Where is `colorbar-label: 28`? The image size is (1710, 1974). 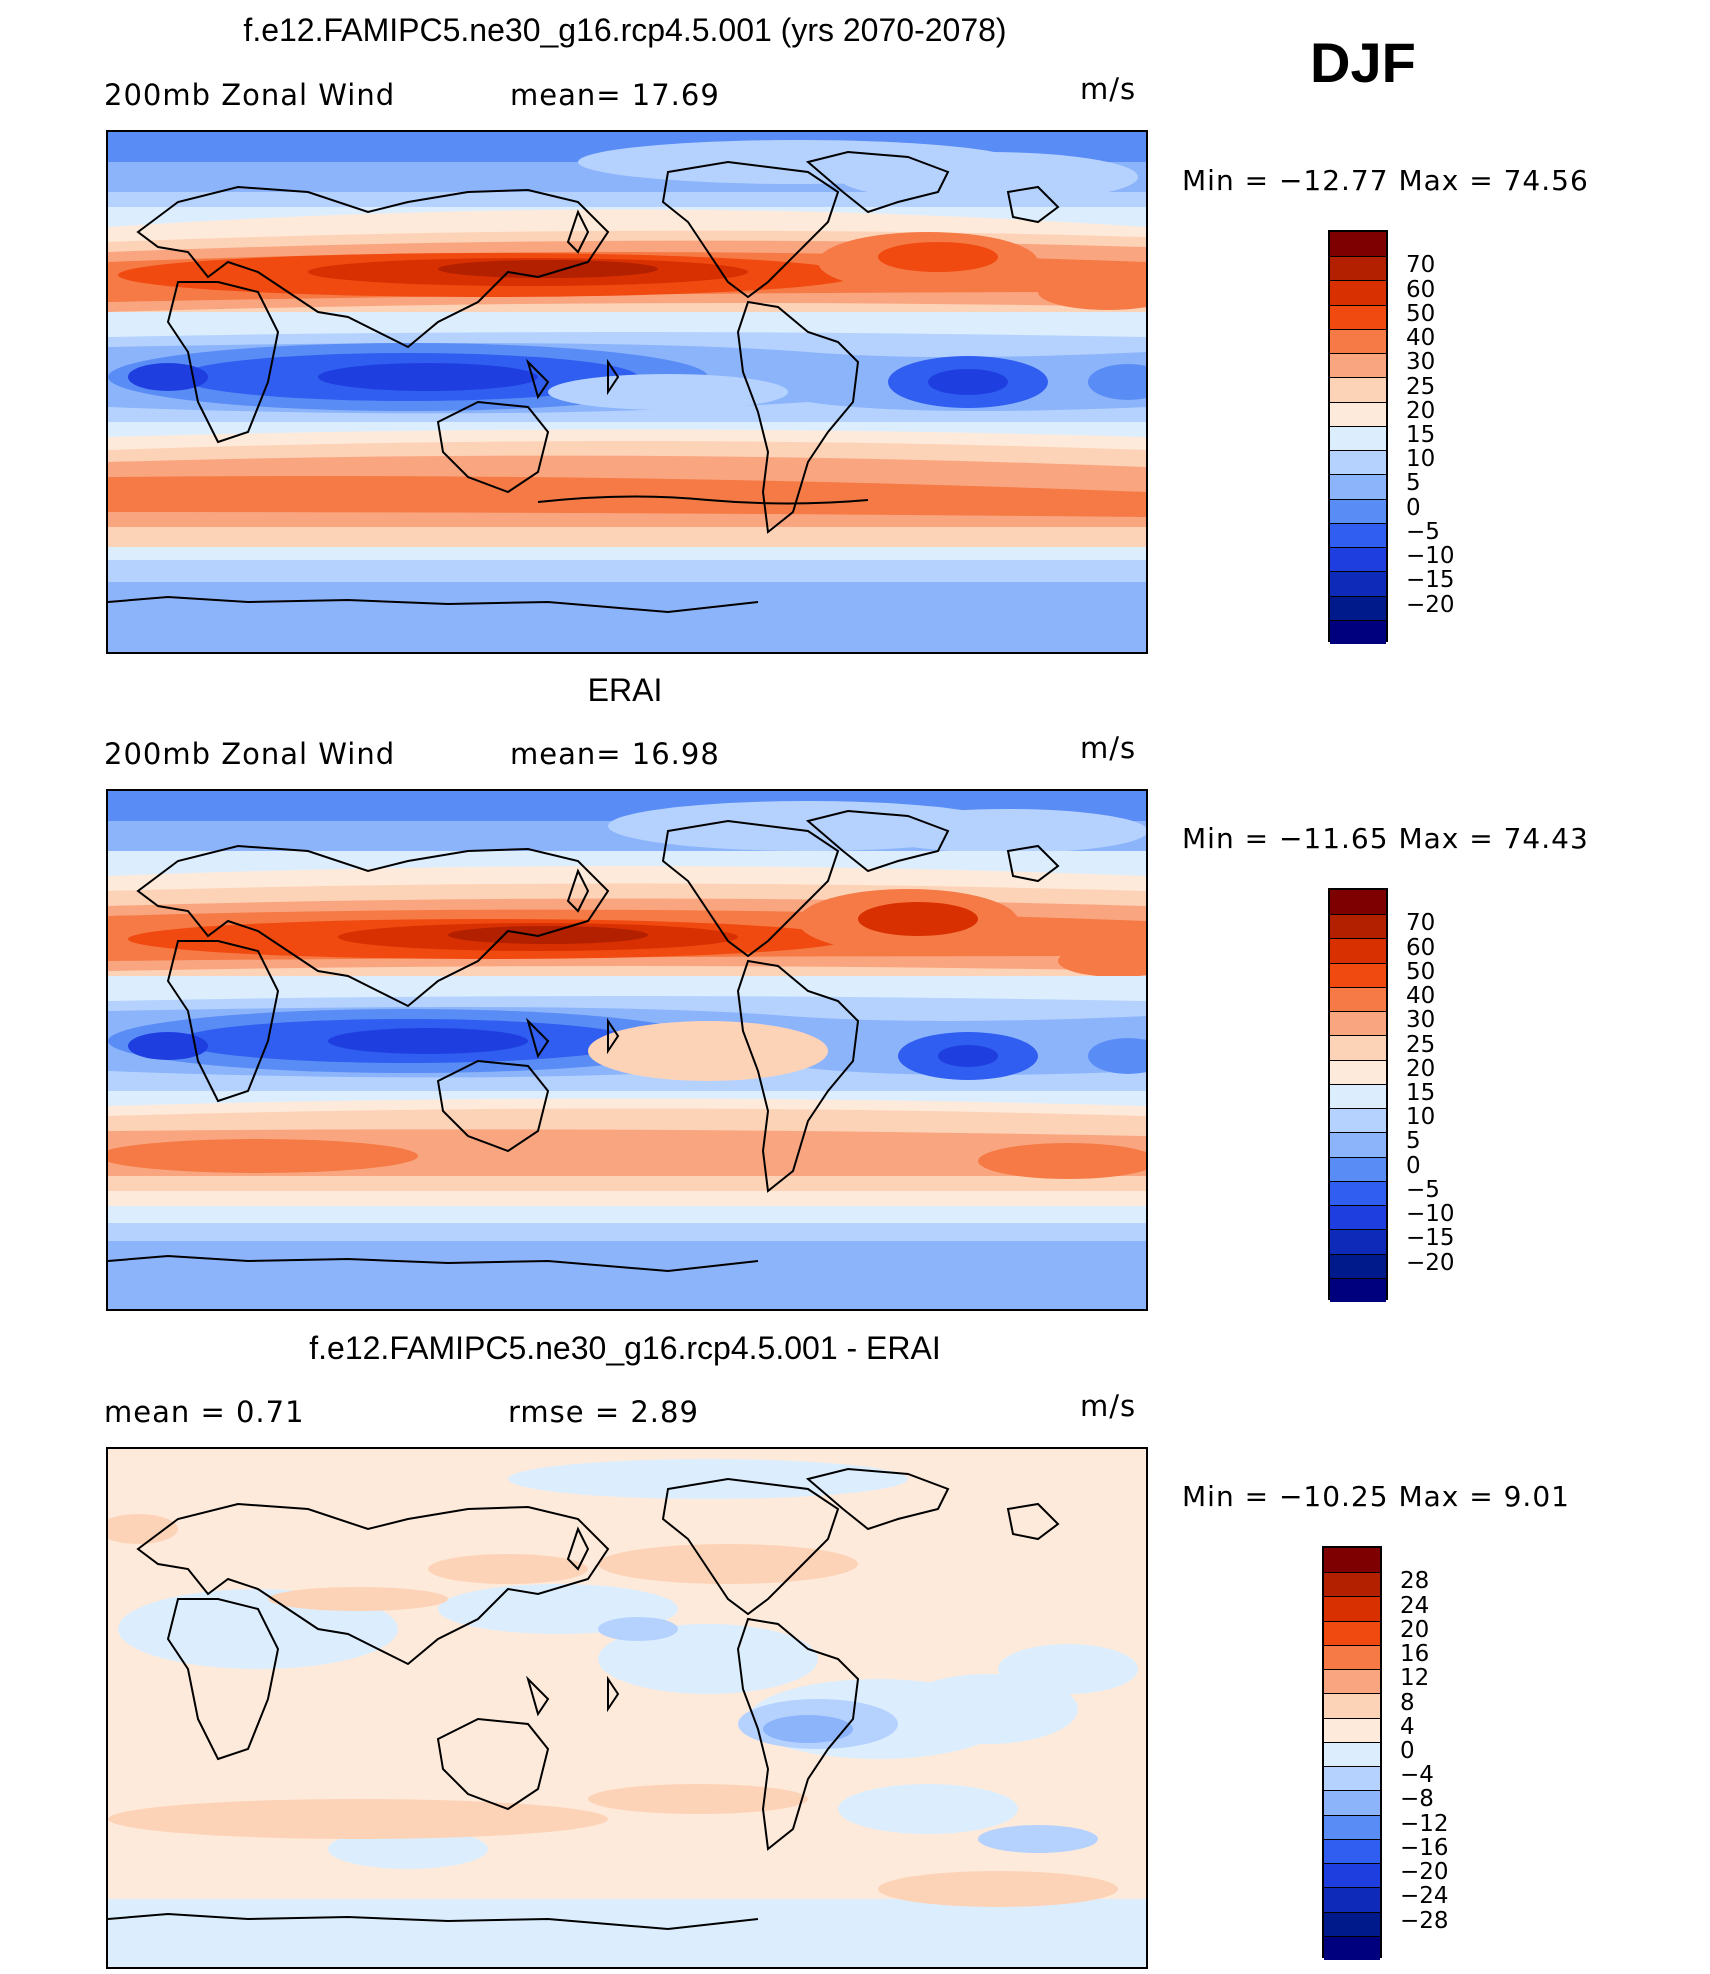 colorbar-label: 28 is located at coordinates (1415, 1581).